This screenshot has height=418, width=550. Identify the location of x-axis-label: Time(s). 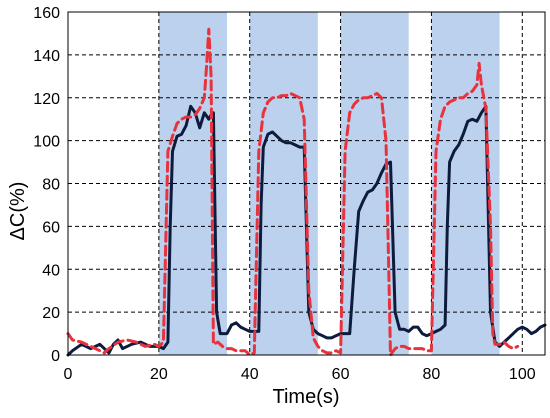
(305, 397).